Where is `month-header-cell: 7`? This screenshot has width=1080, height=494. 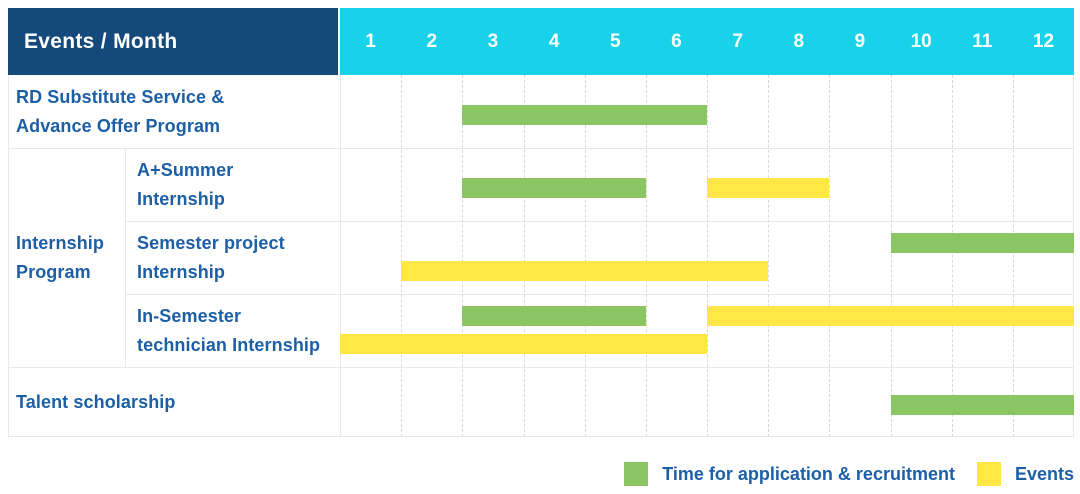
month-header-cell: 7 is located at coordinates (737, 41).